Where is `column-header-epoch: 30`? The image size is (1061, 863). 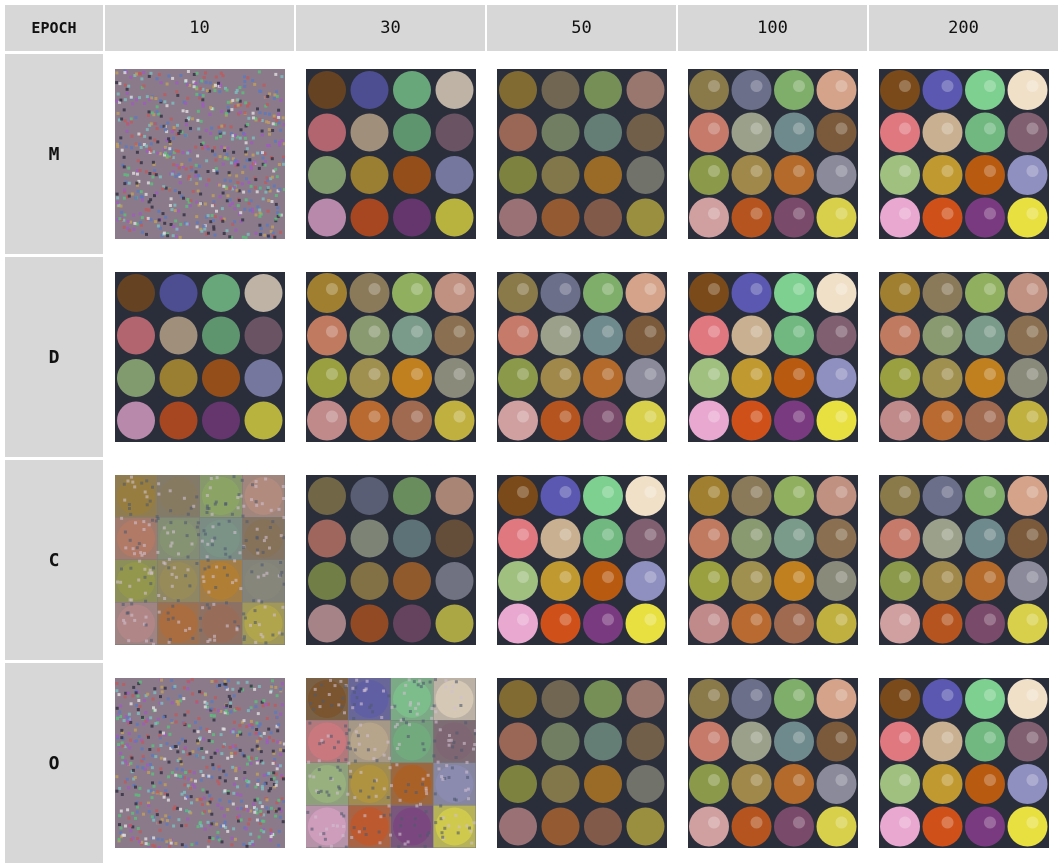 column-header-epoch: 30 is located at coordinates (390, 28).